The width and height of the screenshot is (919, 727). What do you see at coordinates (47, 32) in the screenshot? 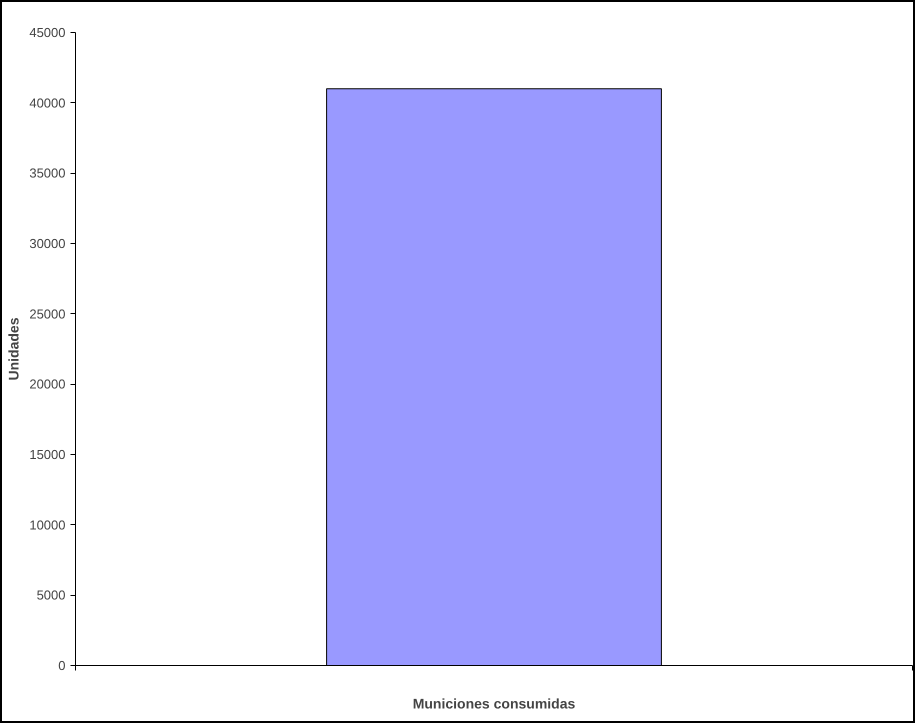
I see `y-tick-label: 45000` at bounding box center [47, 32].